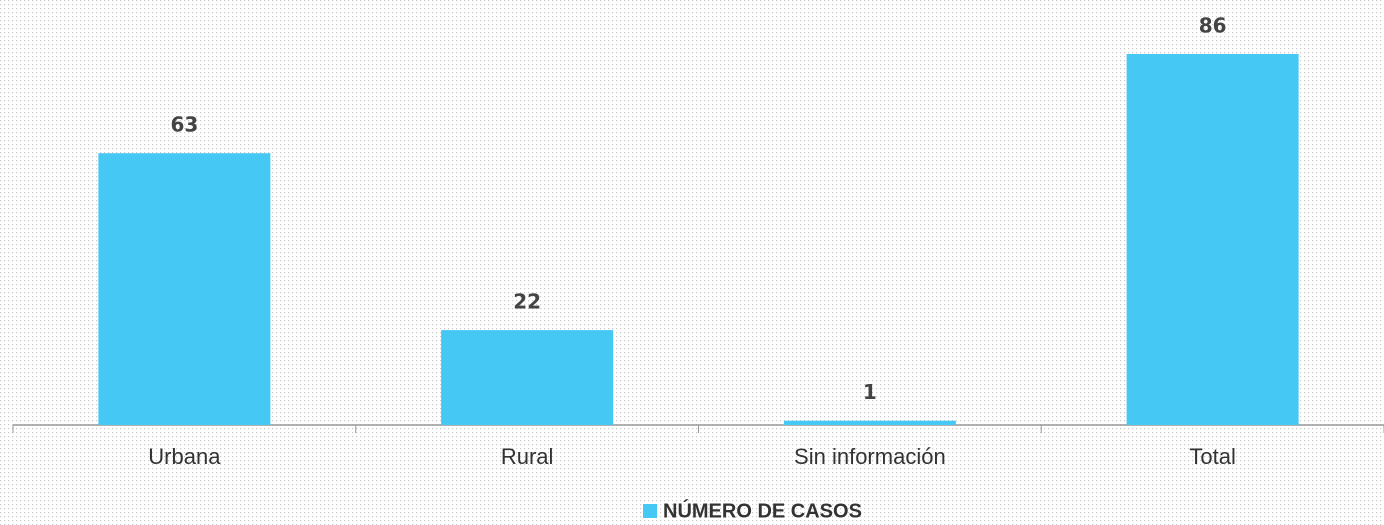 This screenshot has width=1384, height=525. I want to click on legend-swatch, so click(650, 511).